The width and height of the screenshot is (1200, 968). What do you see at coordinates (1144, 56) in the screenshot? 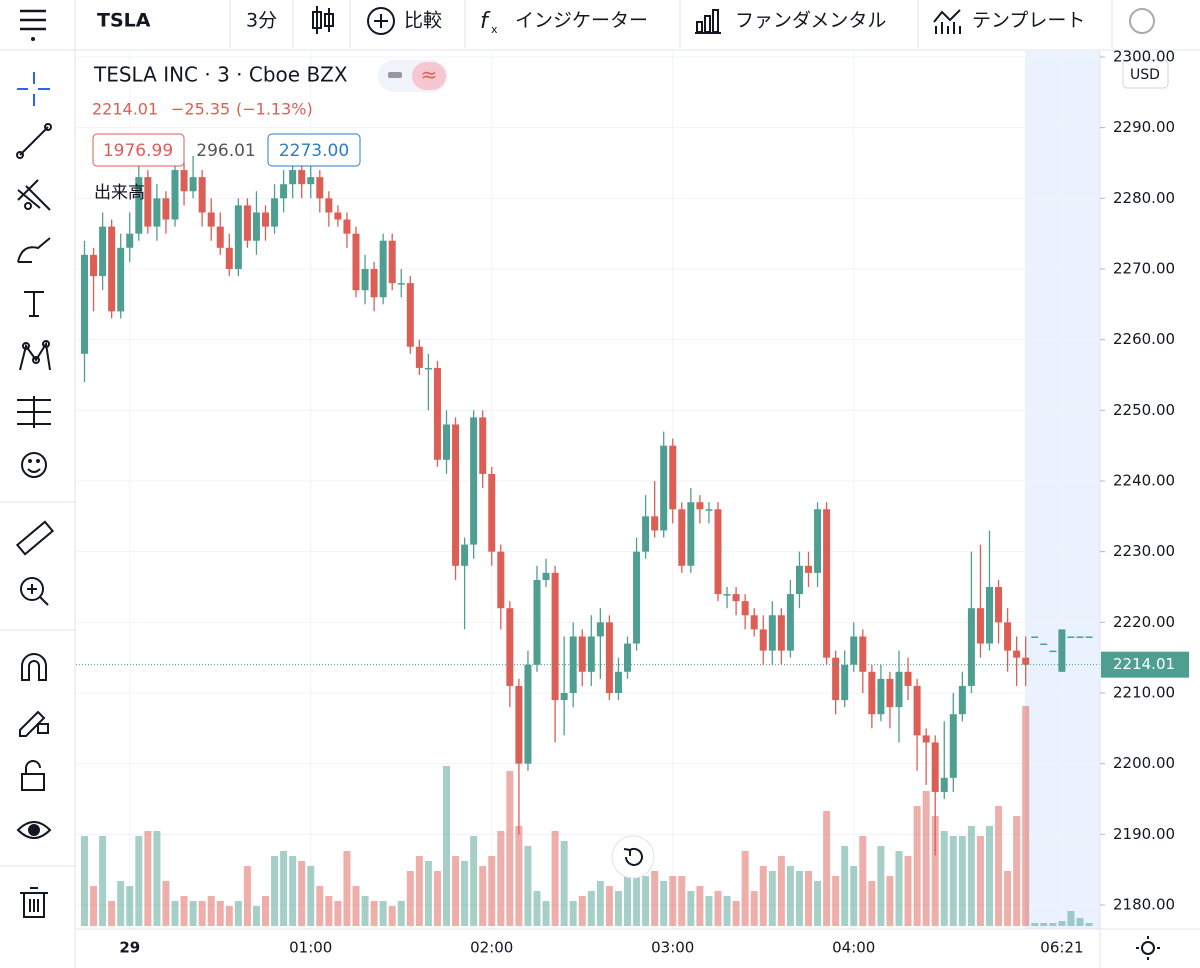
I see `y-tick-label: 2300.00` at bounding box center [1144, 56].